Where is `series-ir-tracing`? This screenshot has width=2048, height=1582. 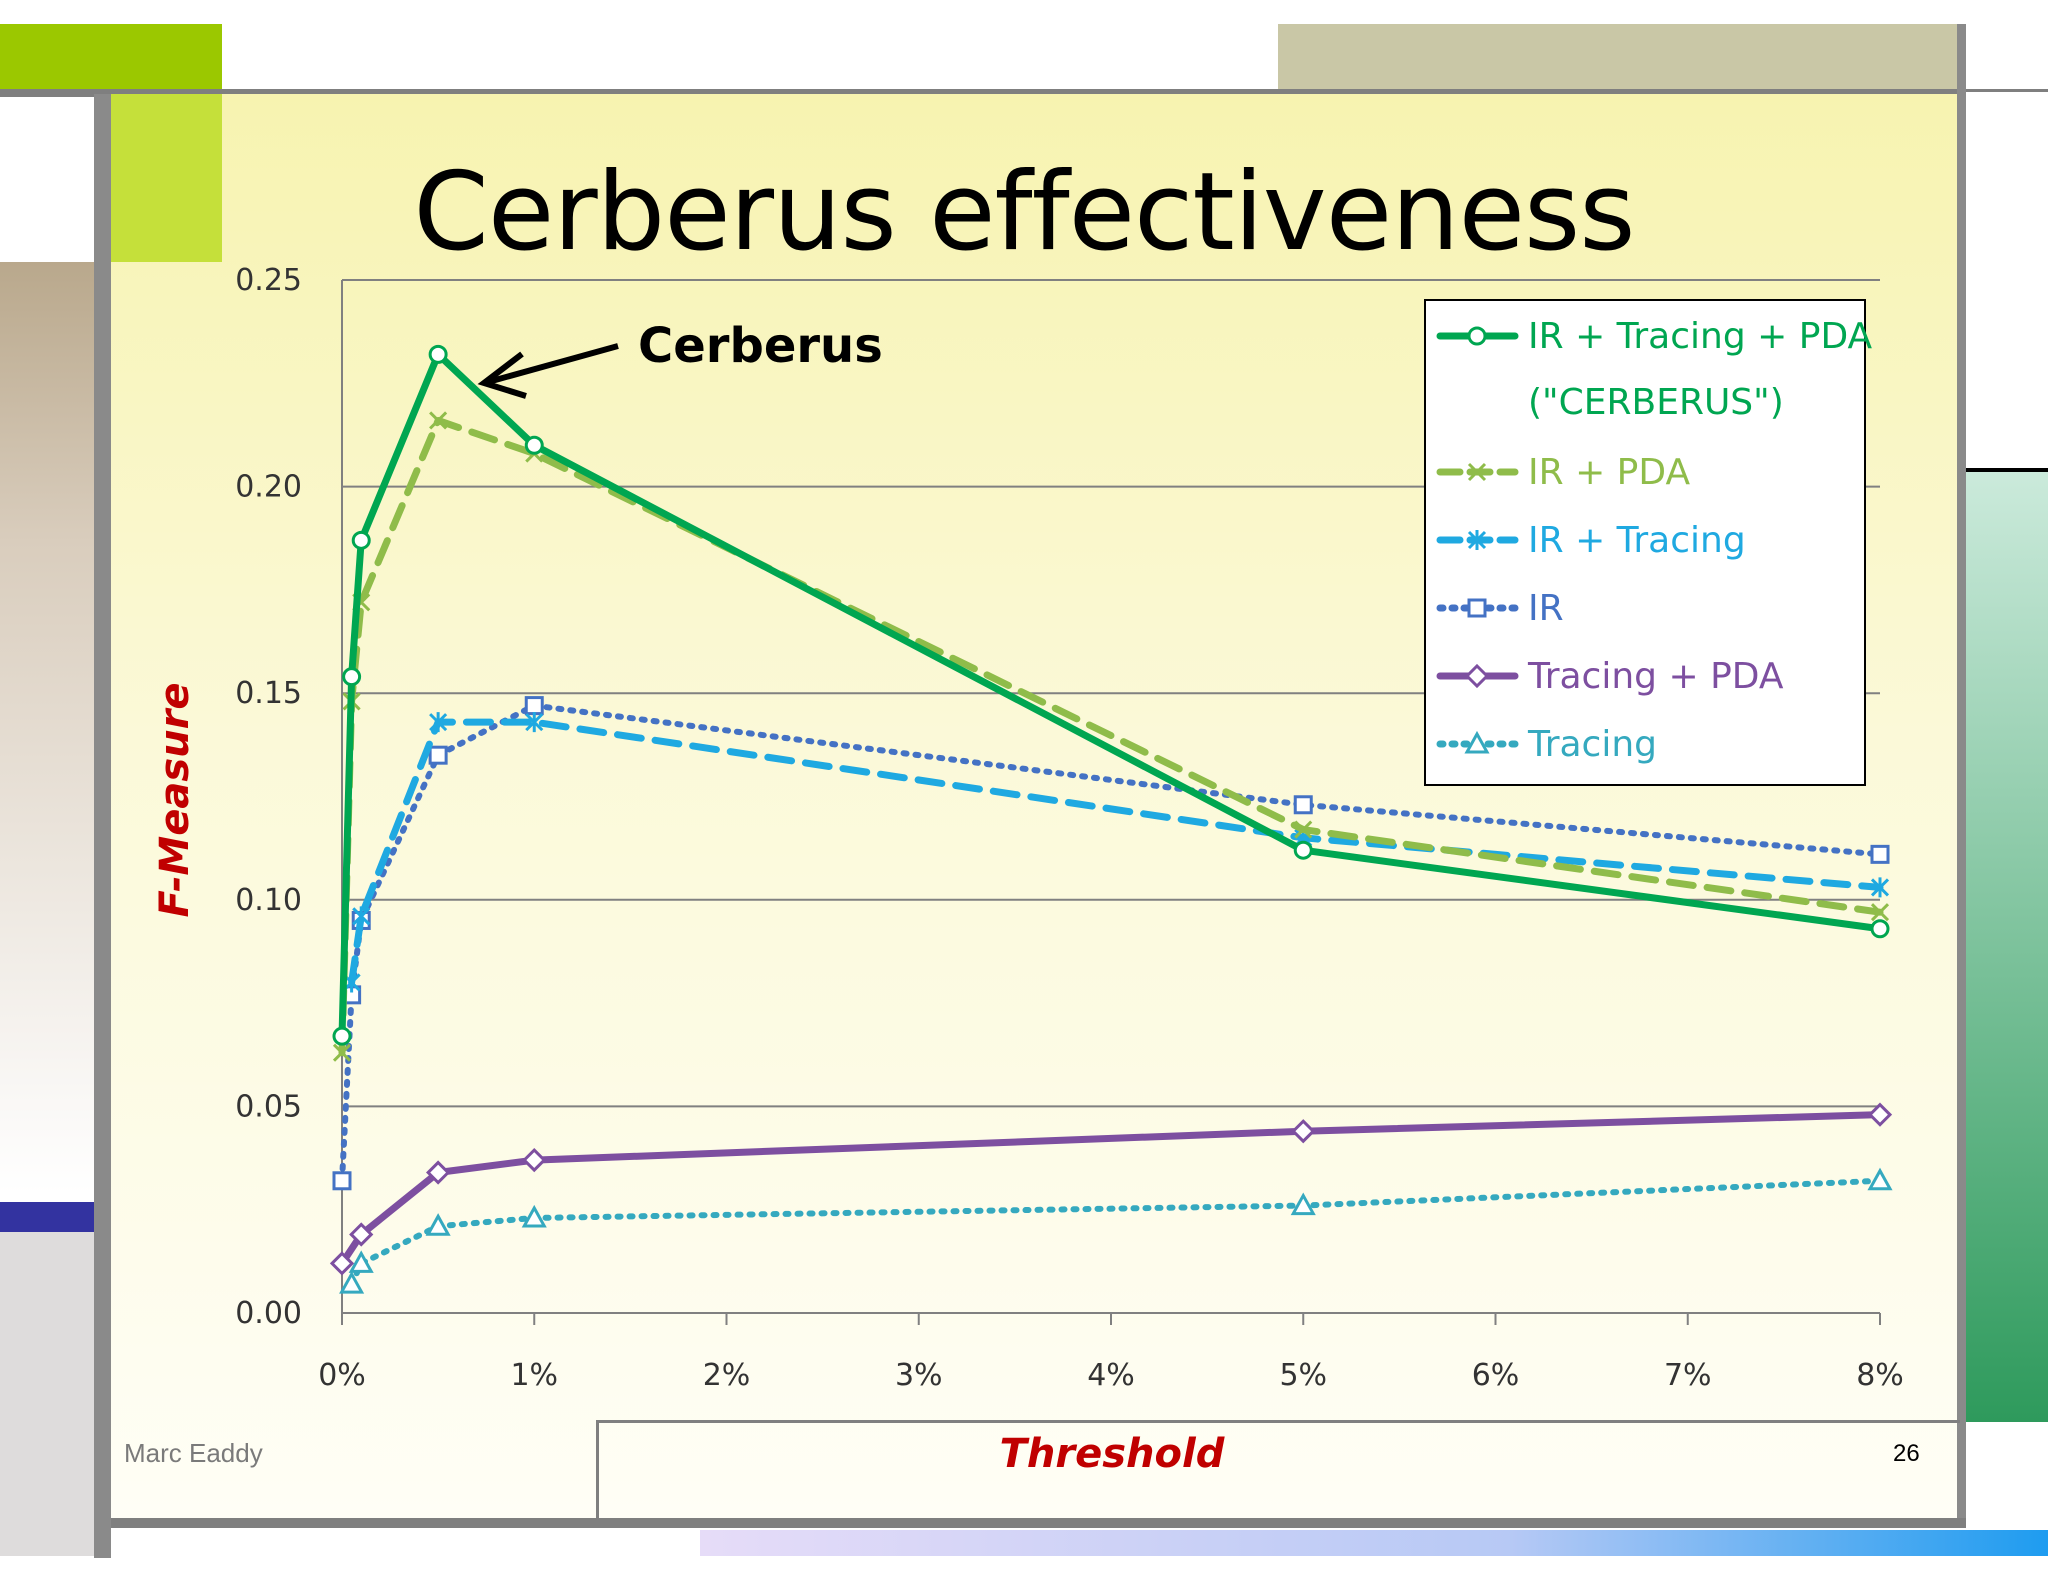 series-ir-tracing is located at coordinates (1116, 852).